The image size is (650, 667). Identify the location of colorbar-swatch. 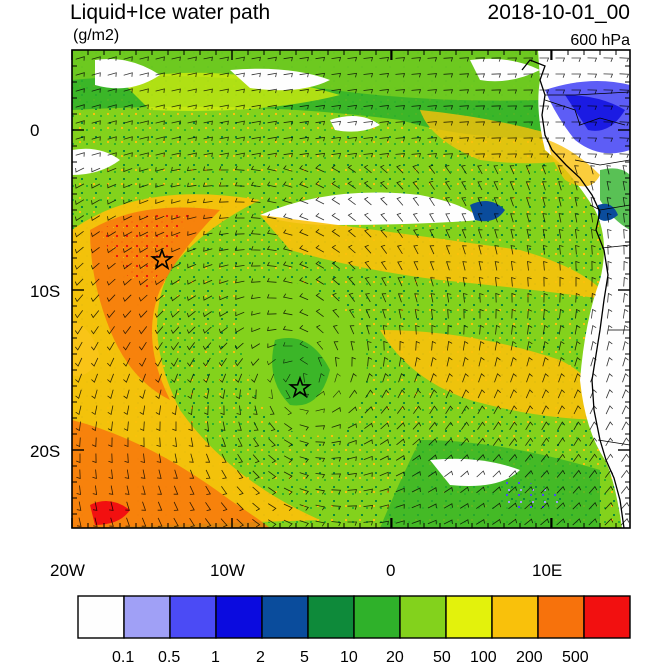
(285, 617).